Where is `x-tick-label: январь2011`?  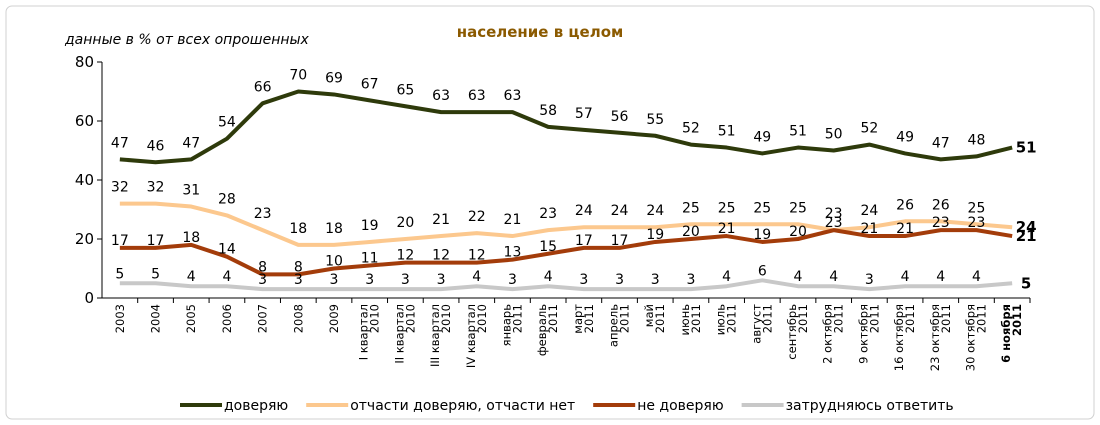
x-tick-label: январь2011 is located at coordinates (511, 325).